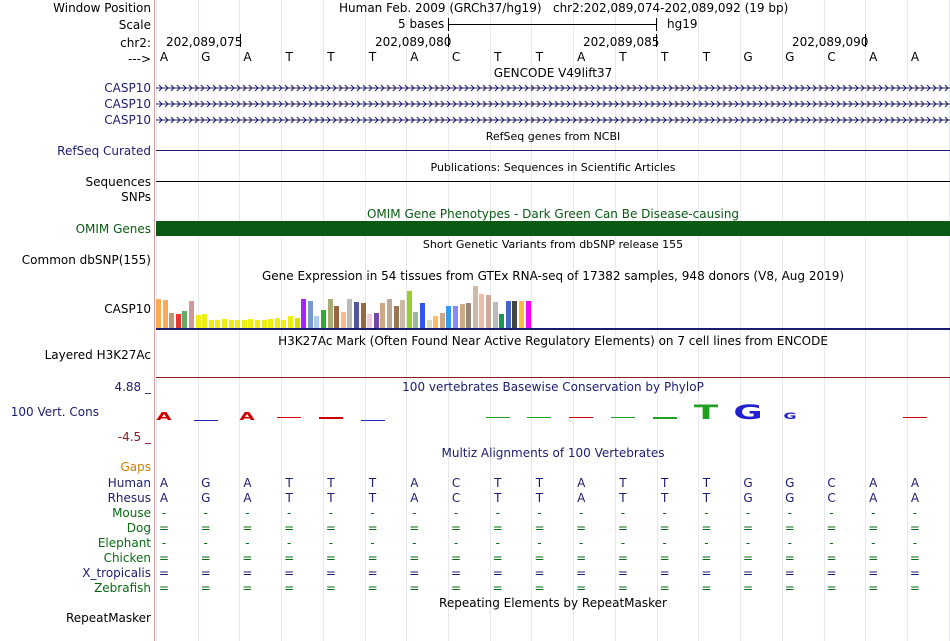 The width and height of the screenshot is (950, 641). Describe the element at coordinates (124, 543) in the screenshot. I see `species-label: Elephant` at that location.